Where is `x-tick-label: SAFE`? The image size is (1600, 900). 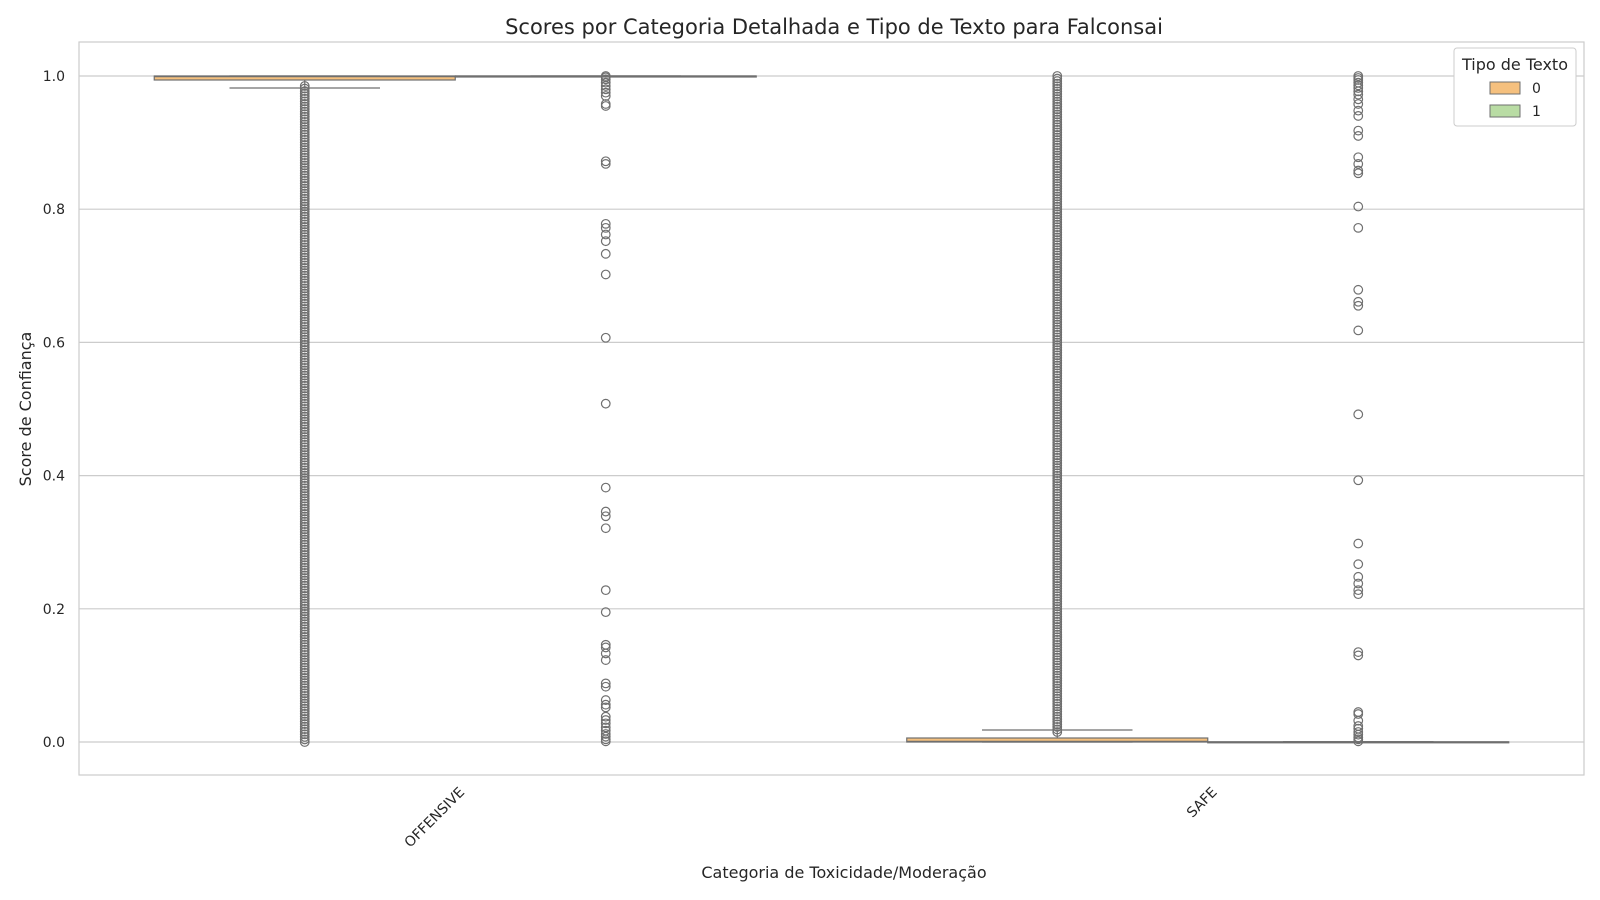 x-tick-label: SAFE is located at coordinates (1202, 803).